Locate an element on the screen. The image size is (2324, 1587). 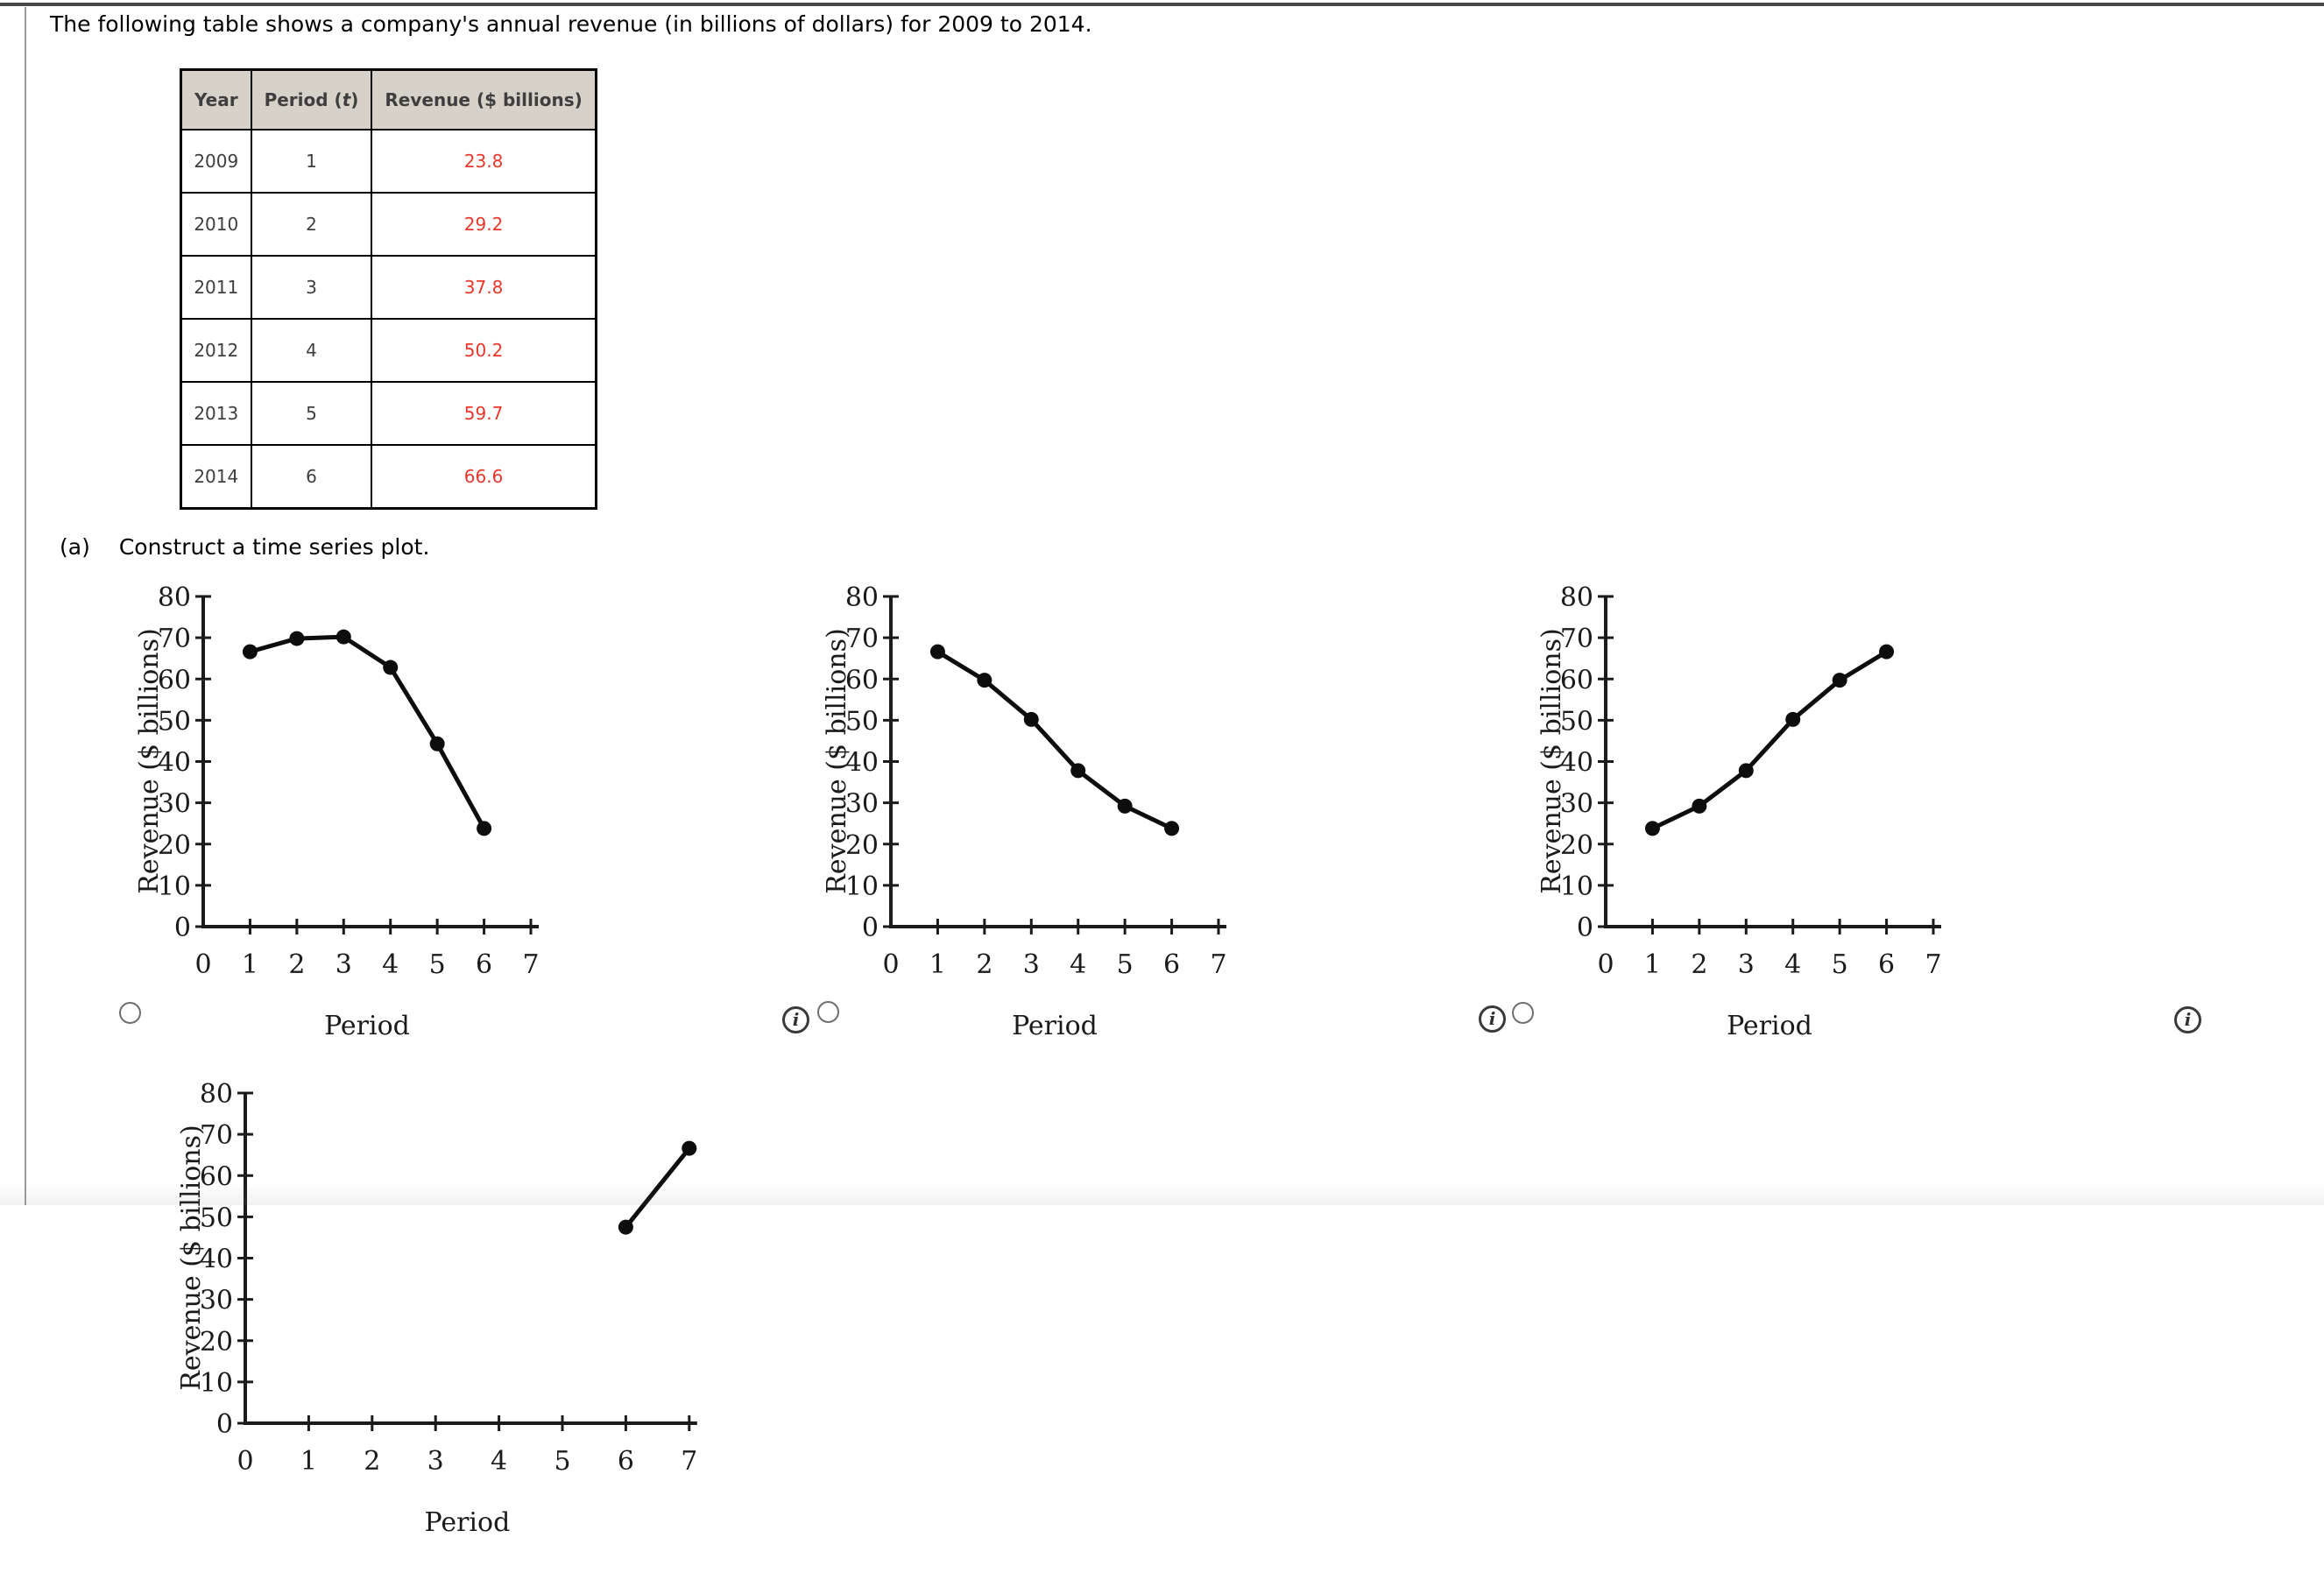
revenue-cell: 66.6 is located at coordinates (484, 477).